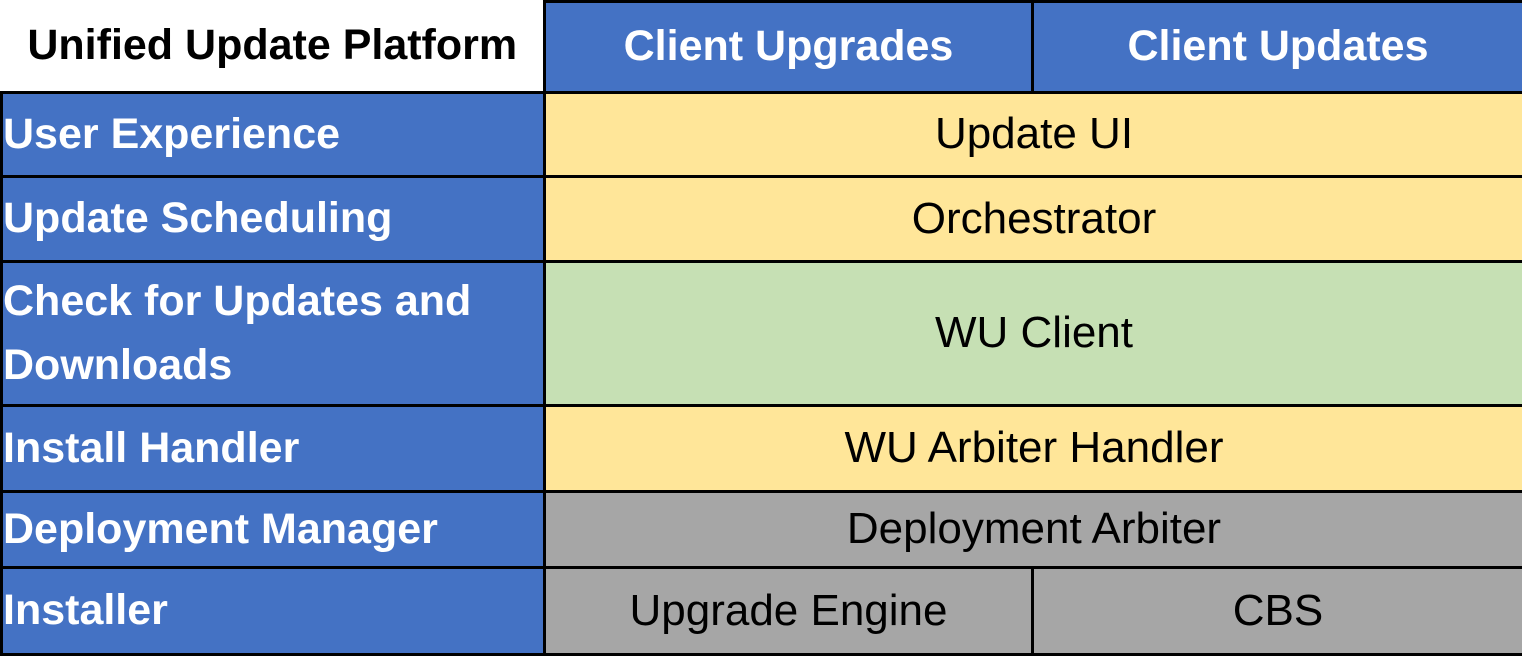  I want to click on cell-cbs: CBS, so click(1276, 611).